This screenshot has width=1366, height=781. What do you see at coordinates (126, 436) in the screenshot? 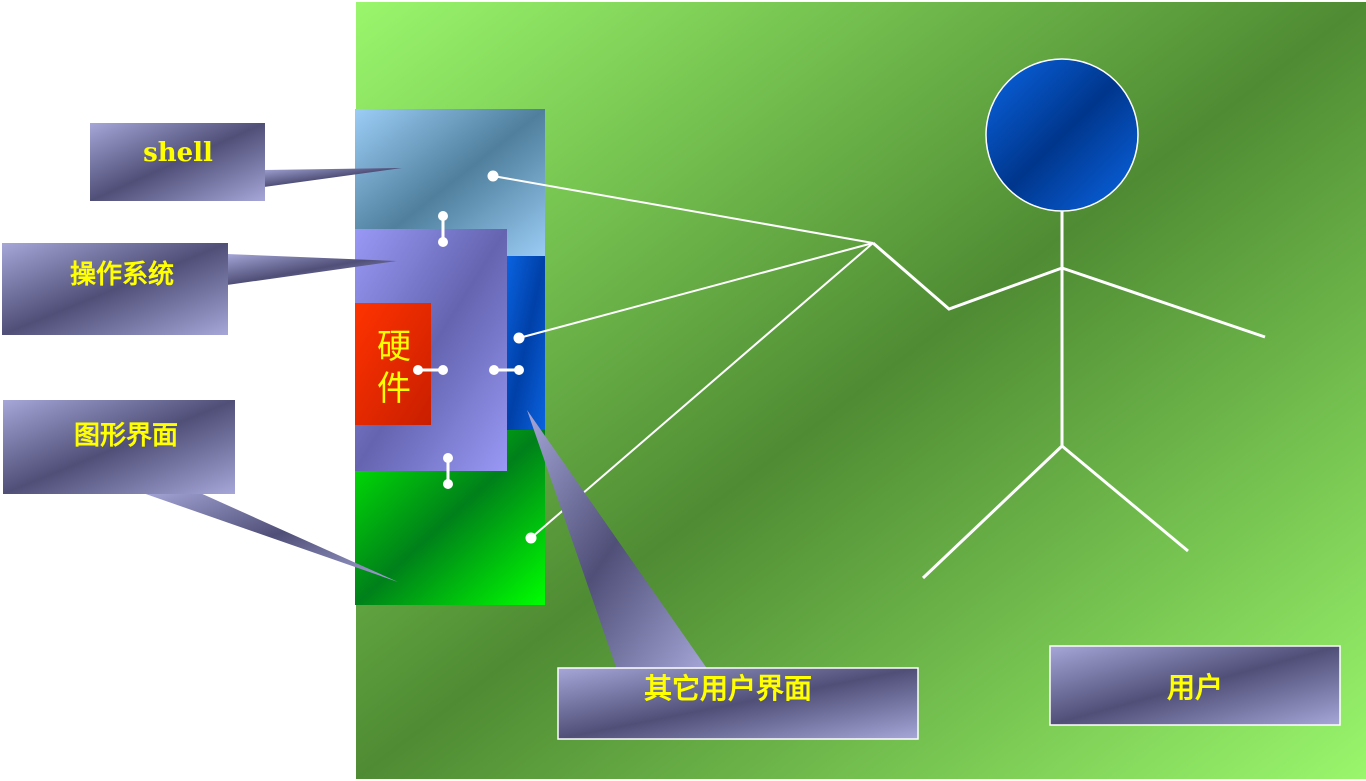
I see `callout-gui-label: 图形界面` at bounding box center [126, 436].